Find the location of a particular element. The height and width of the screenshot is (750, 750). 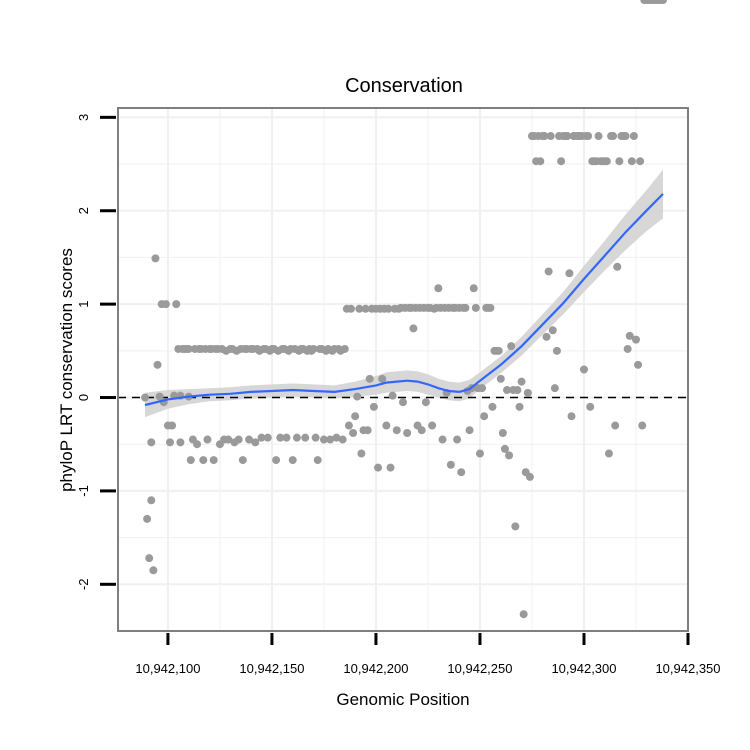

y-tick-label: 0 is located at coordinates (83, 397).